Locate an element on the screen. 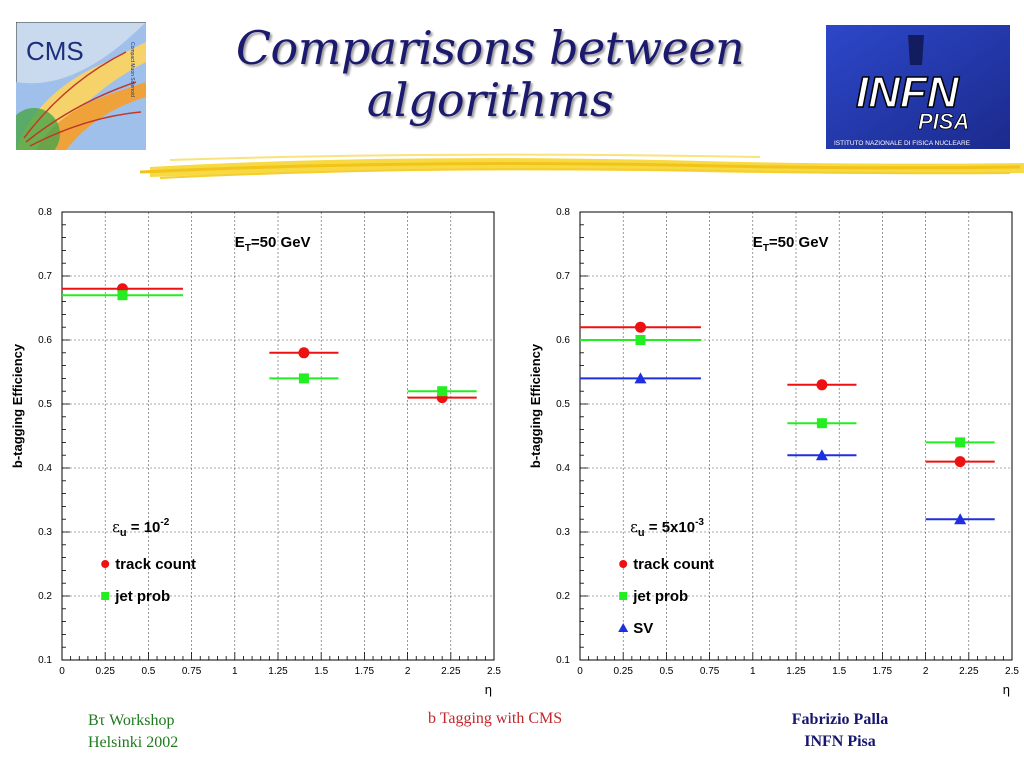 Image resolution: width=1024 pixels, height=768 pixels. footer-workshop: Bτ Workshop Helsinki 2002 is located at coordinates (133, 732).